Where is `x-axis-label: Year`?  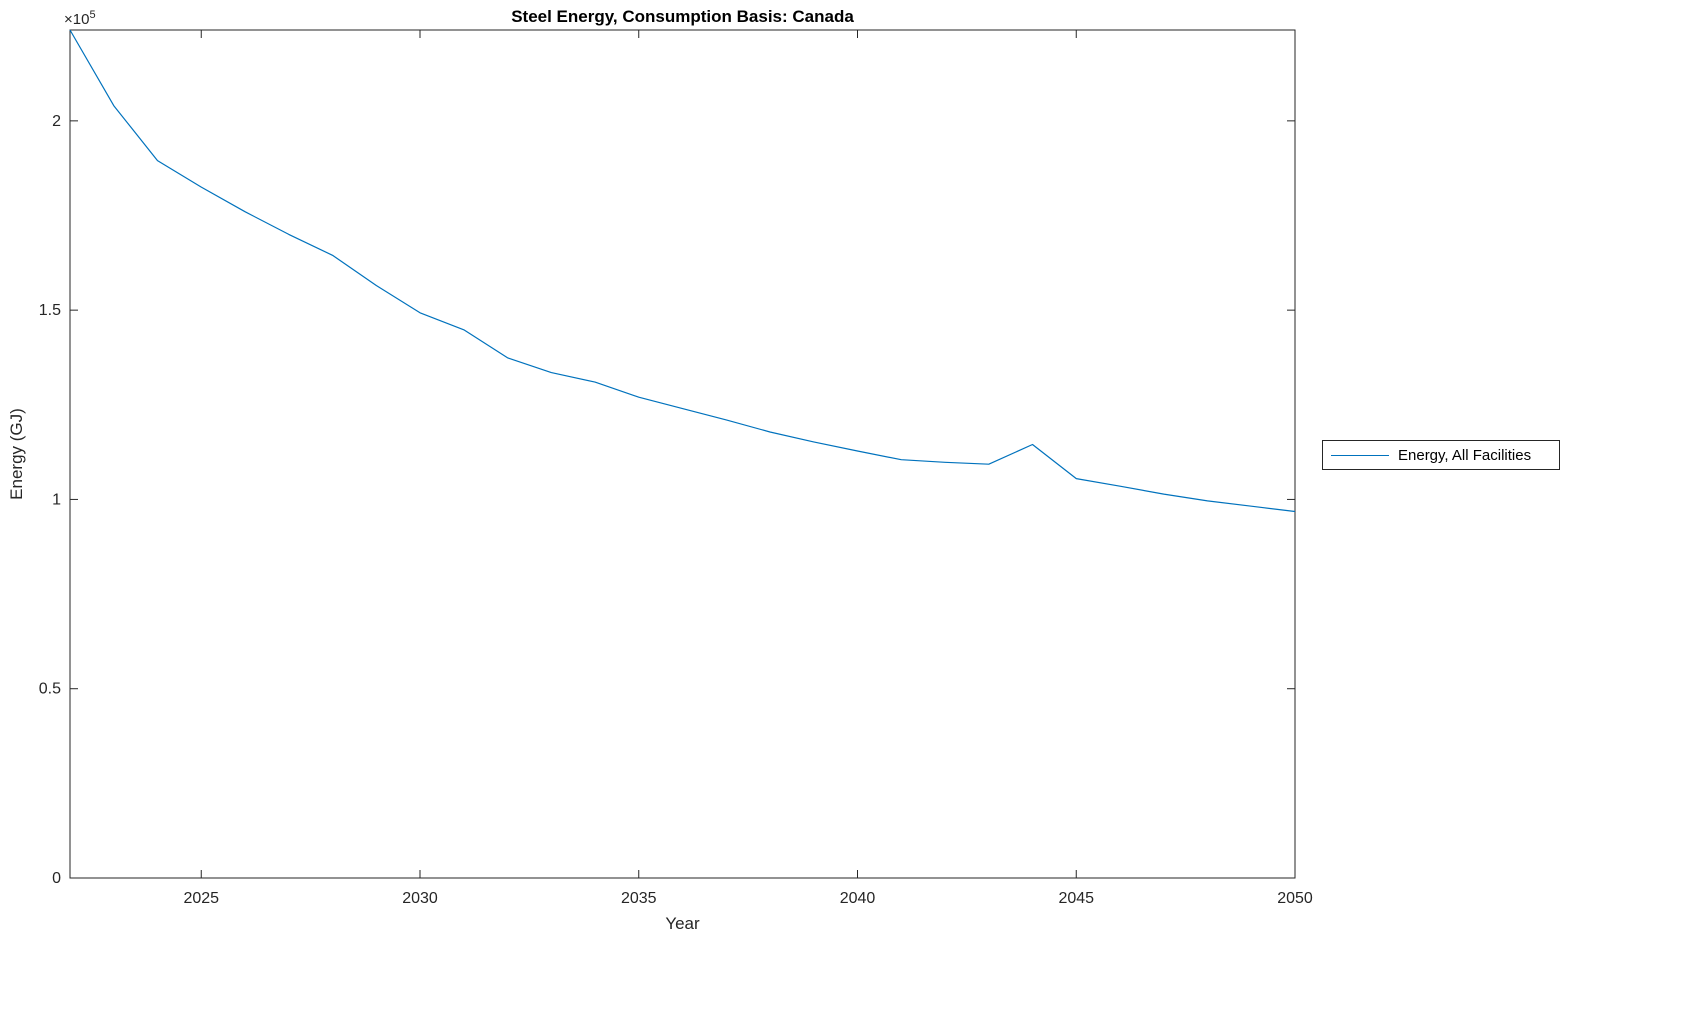
x-axis-label: Year is located at coordinates (682, 923).